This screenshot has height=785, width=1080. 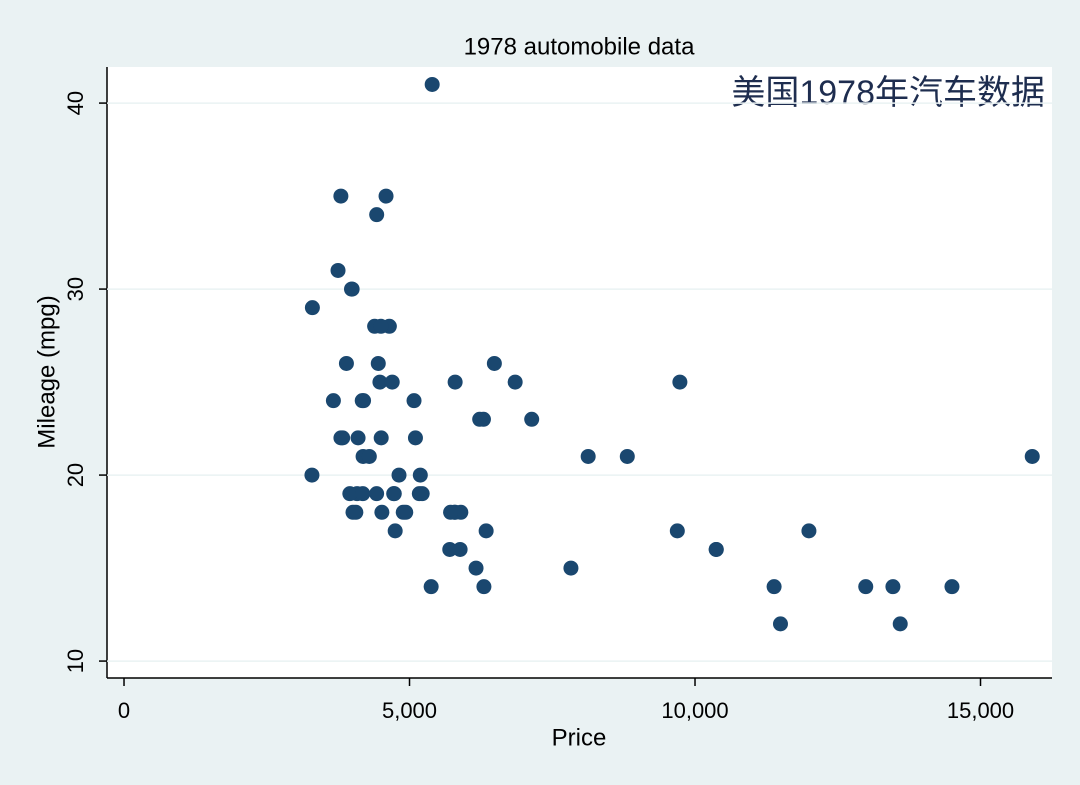 I want to click on y-tick-label: 30, so click(x=75, y=289).